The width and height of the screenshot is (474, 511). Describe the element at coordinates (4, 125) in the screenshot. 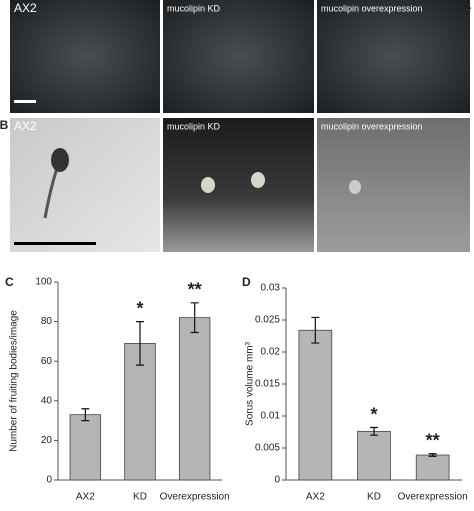

I see `panel-letter: B` at that location.